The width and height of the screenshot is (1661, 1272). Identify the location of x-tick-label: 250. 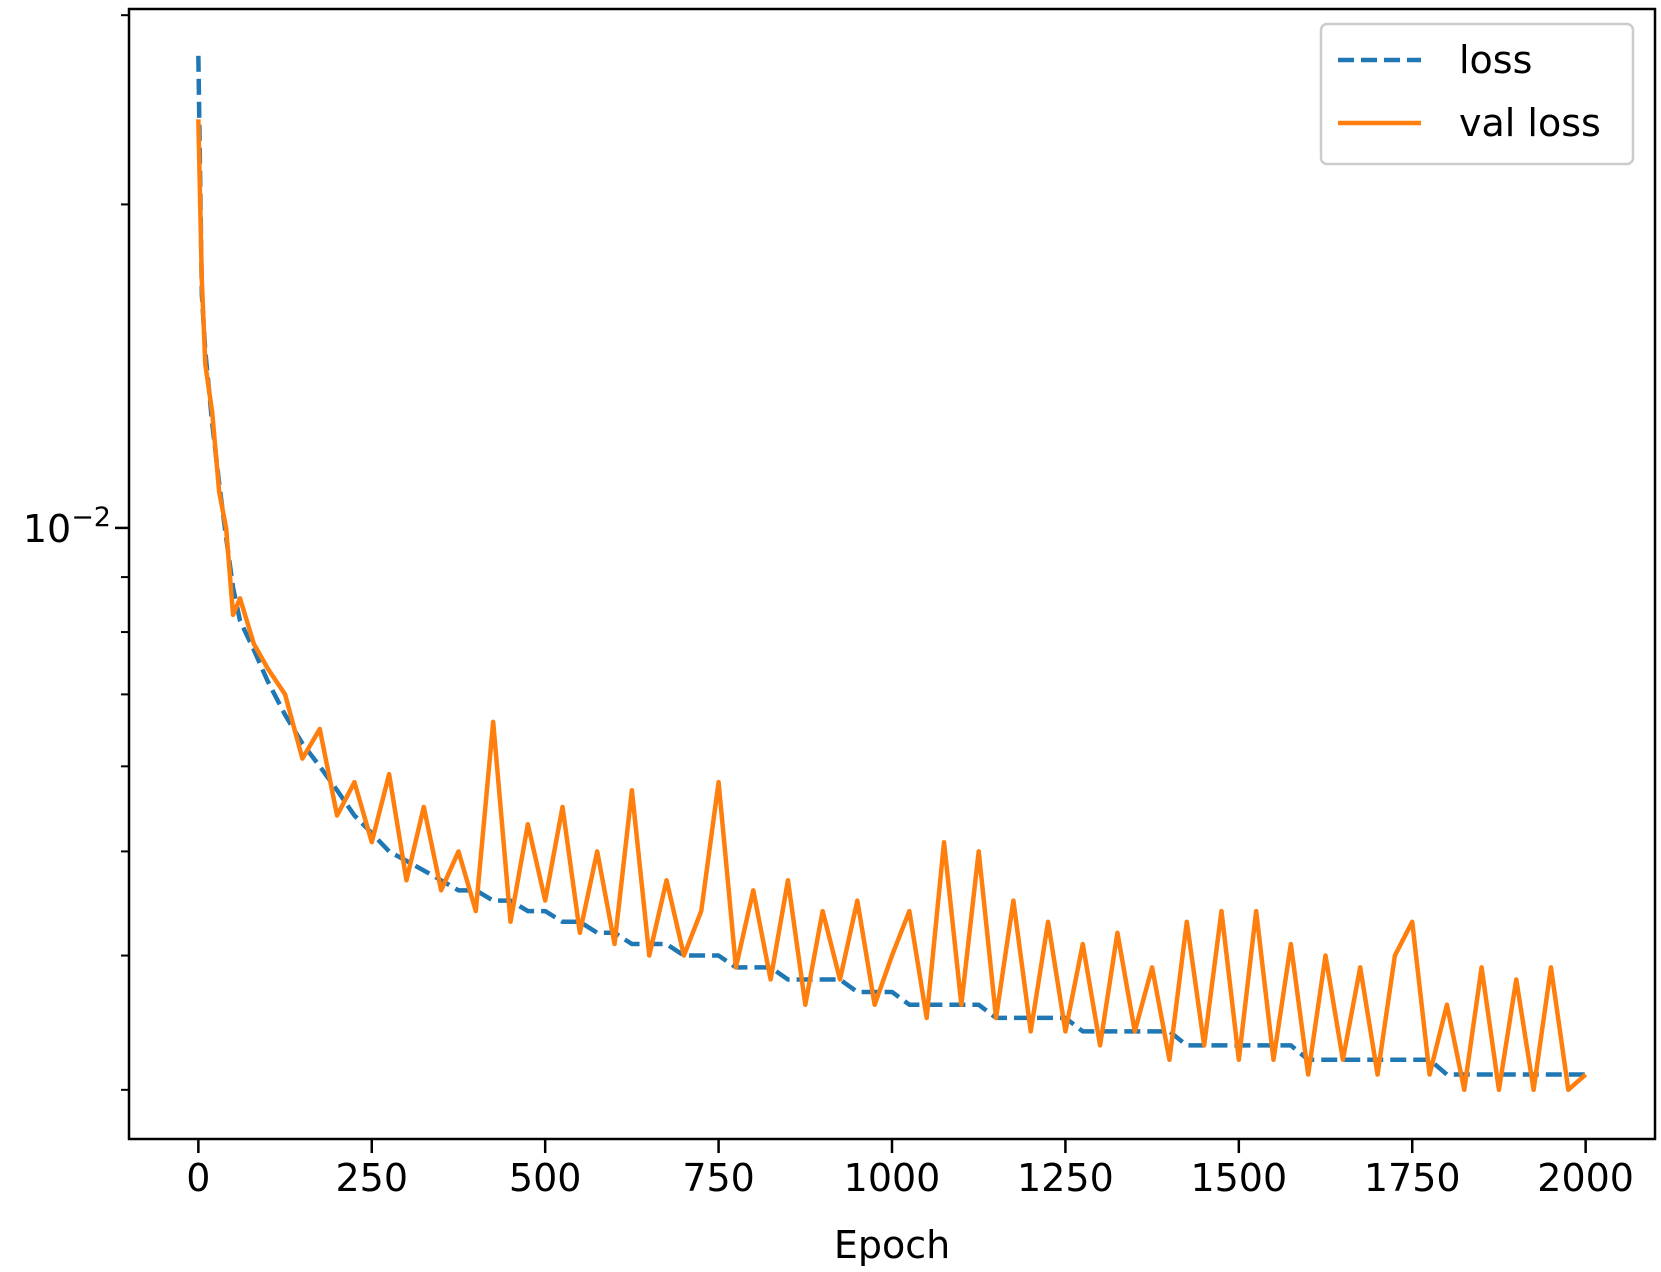
(372, 1178).